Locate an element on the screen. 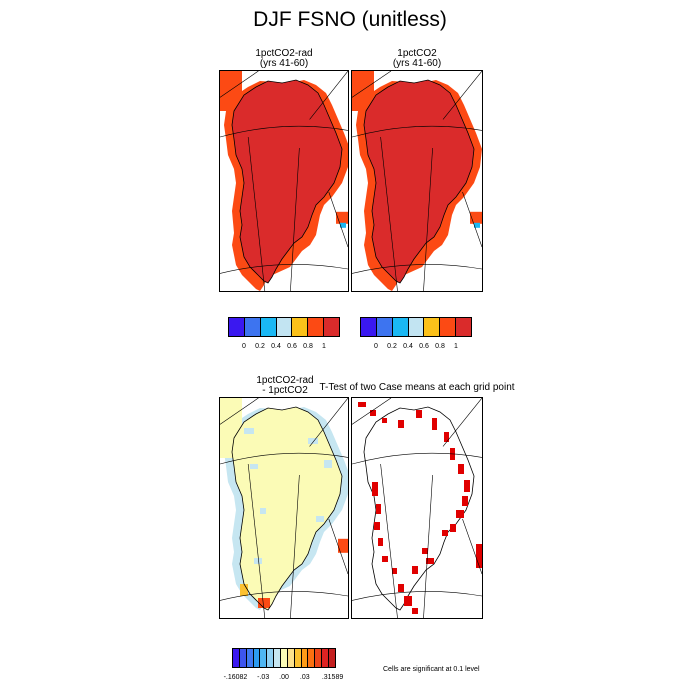  figure-title: DJF FSNO (unitless) is located at coordinates (350, 19).